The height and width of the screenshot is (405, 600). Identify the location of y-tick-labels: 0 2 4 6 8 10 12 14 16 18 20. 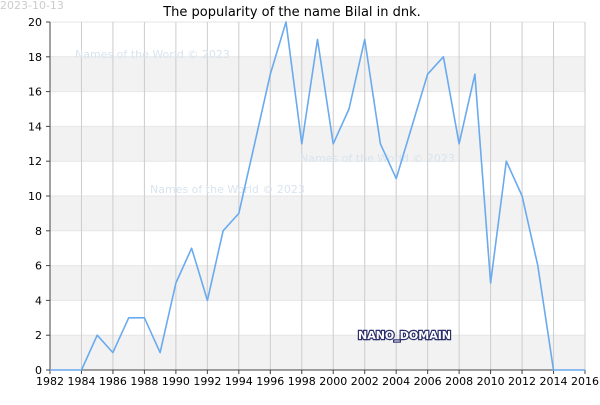
(39, 196).